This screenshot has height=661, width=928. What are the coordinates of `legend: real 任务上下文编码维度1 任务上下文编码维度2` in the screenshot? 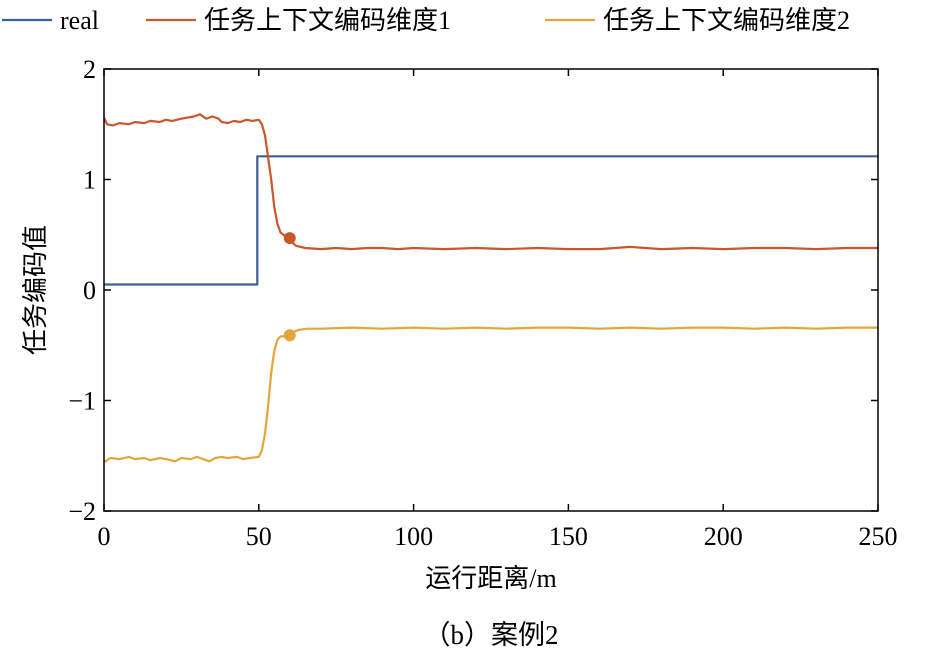 It's located at (426, 20).